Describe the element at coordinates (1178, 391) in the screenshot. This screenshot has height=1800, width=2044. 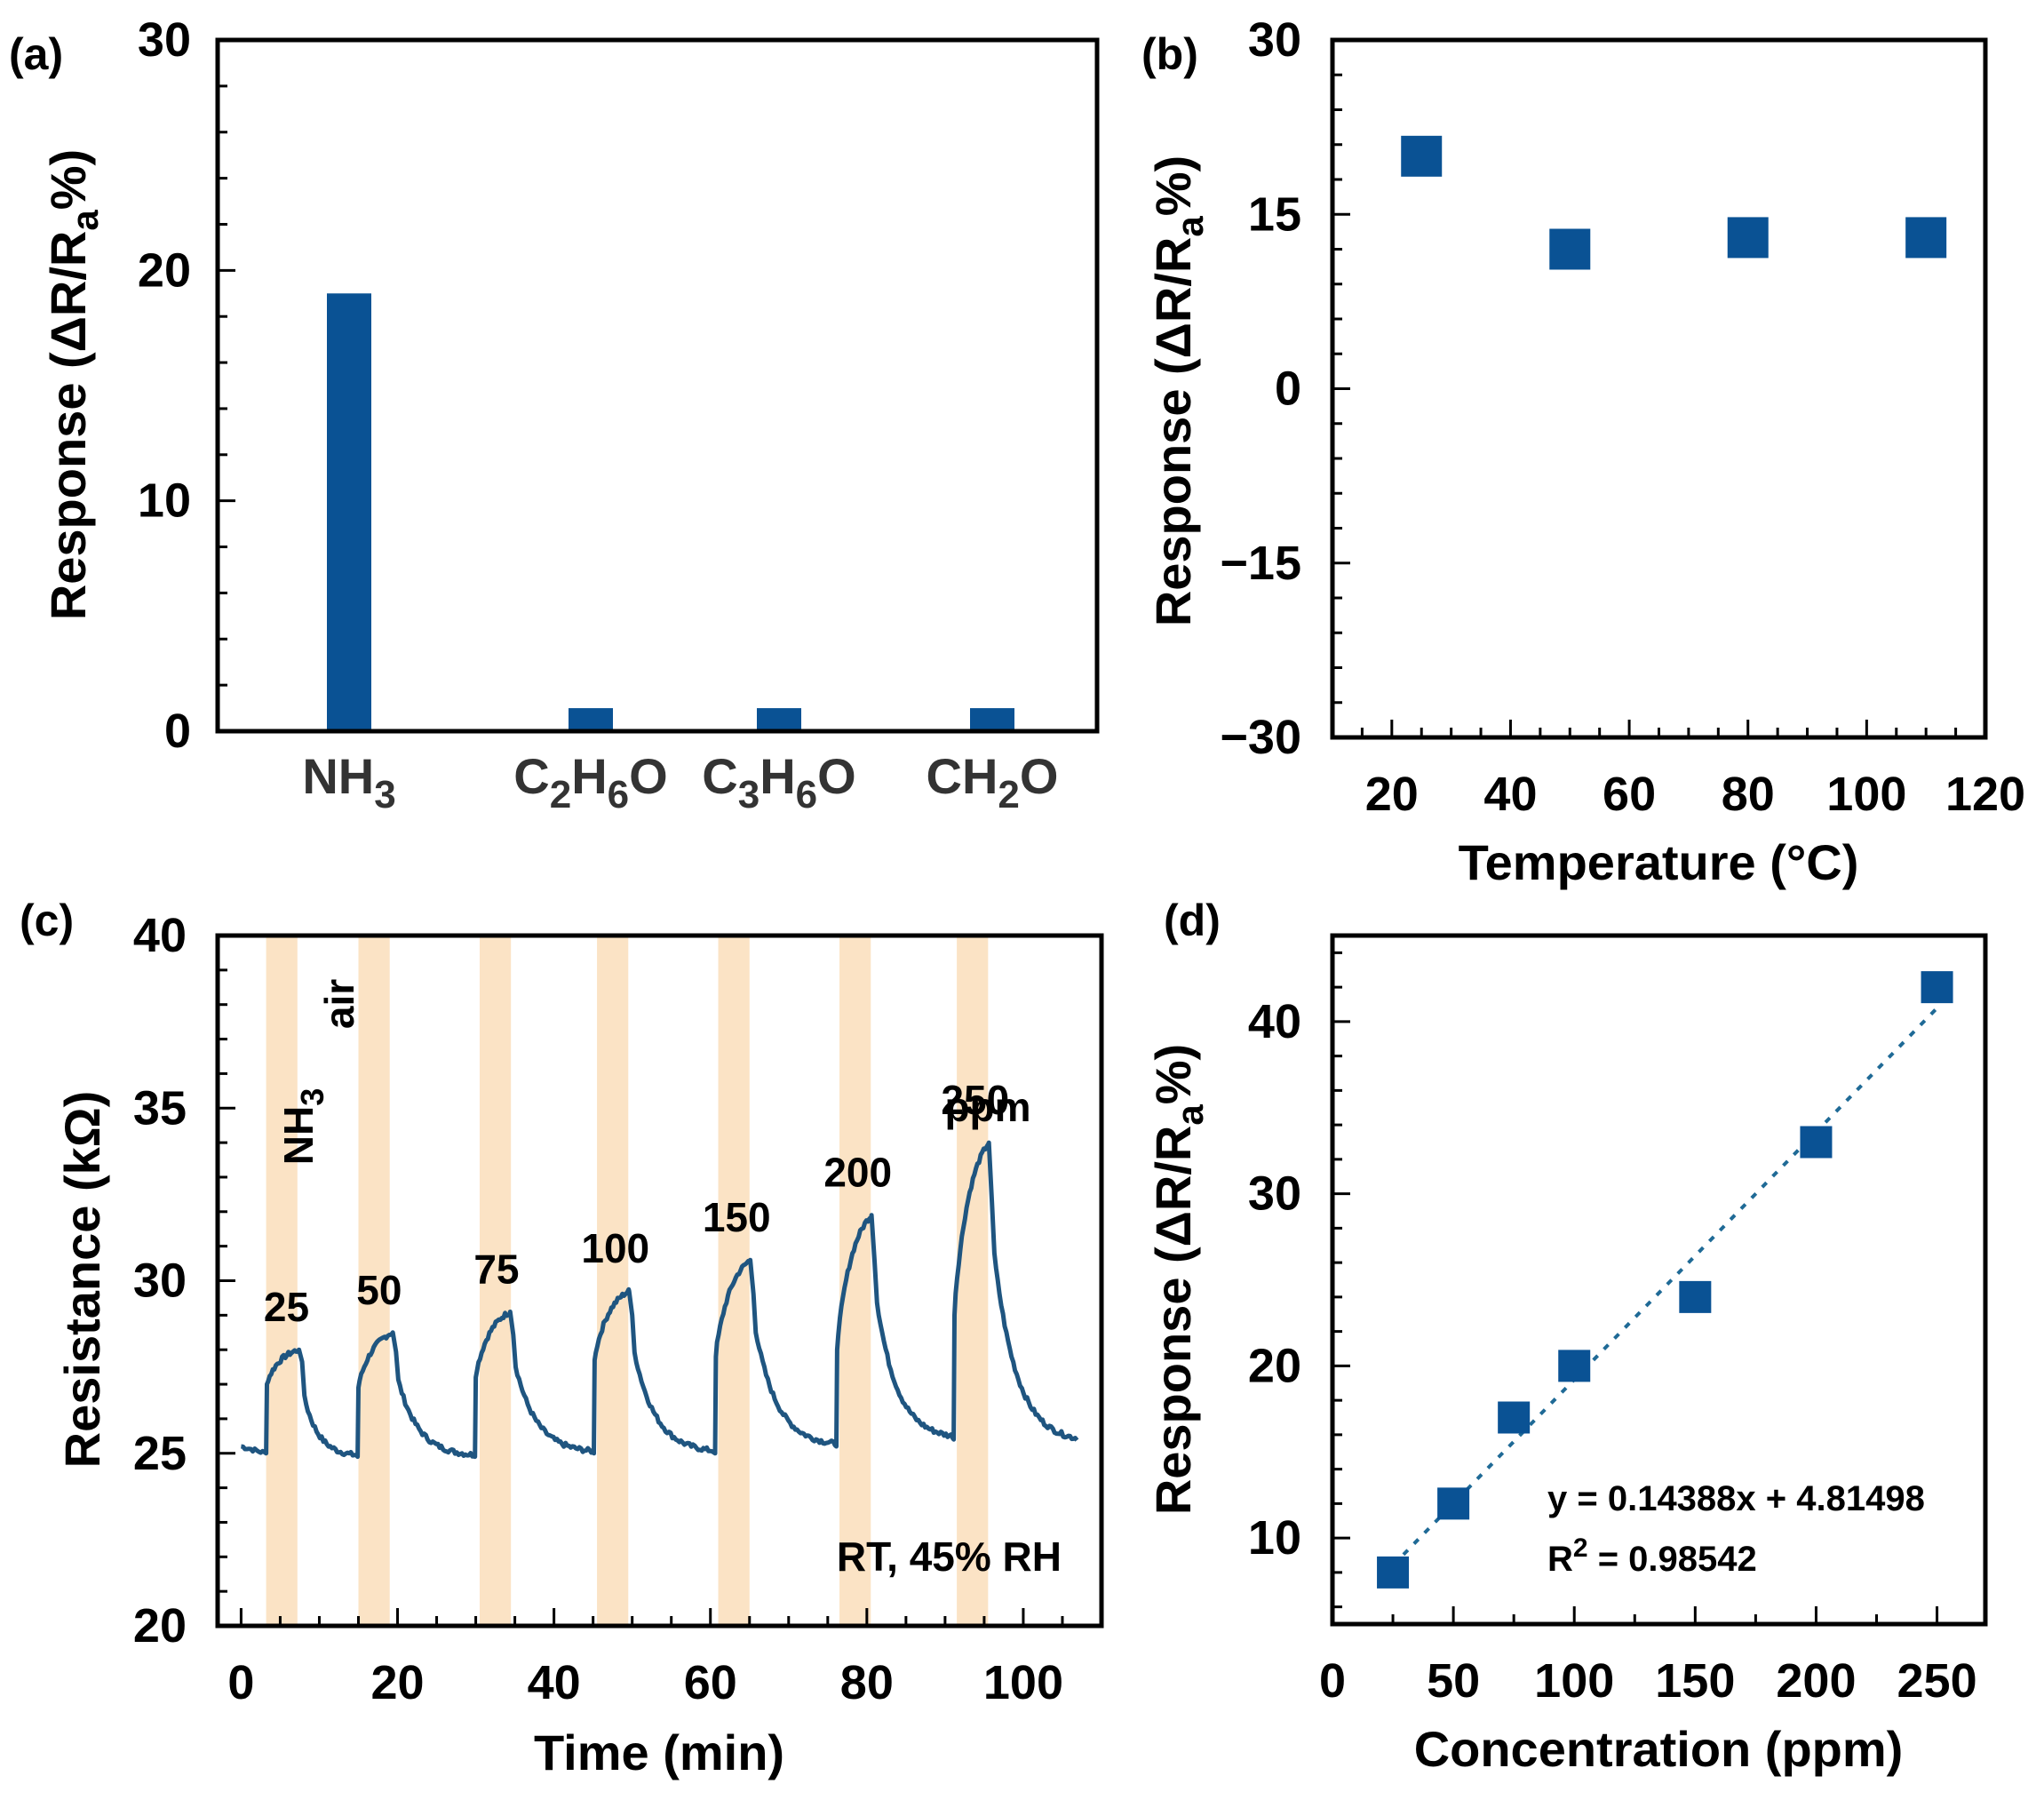
I see `panel-b-y-axis-title: Response (ΔR/Ra%)` at that location.